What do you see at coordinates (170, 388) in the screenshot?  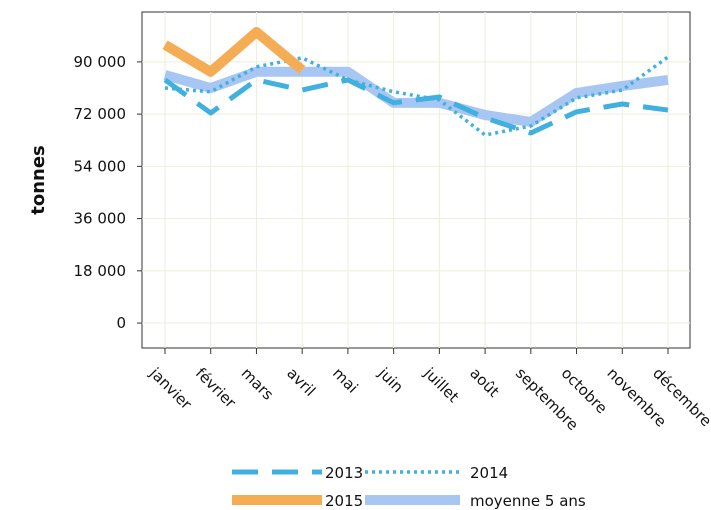 I see `x-tick-label: janvier` at bounding box center [170, 388].